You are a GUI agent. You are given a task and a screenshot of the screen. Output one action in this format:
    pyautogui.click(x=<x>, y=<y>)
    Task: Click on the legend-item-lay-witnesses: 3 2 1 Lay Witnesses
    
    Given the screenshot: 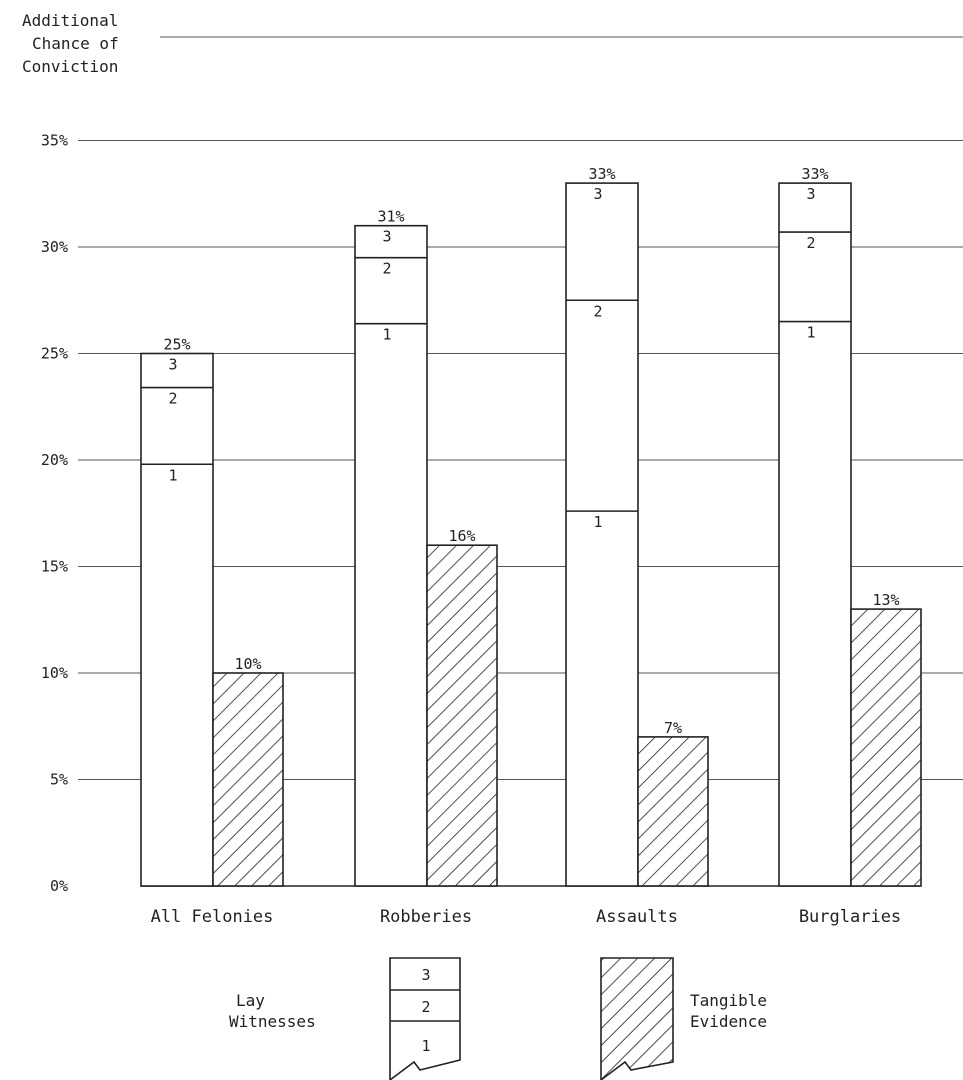 What is the action you would take?
    pyautogui.click(x=345, y=1018)
    